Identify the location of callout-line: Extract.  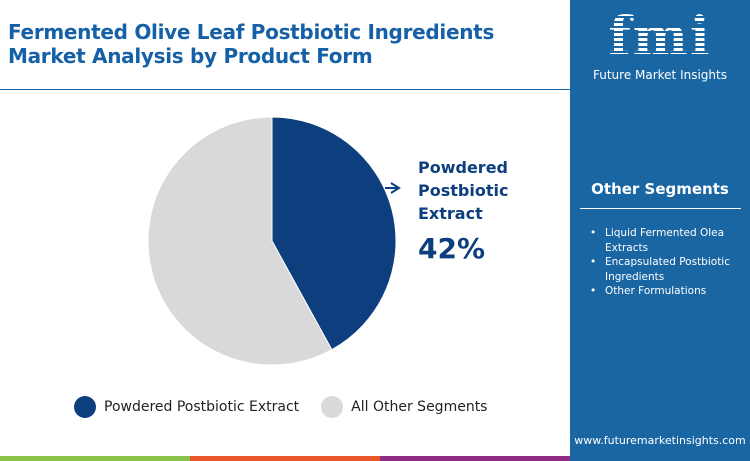
(450, 213).